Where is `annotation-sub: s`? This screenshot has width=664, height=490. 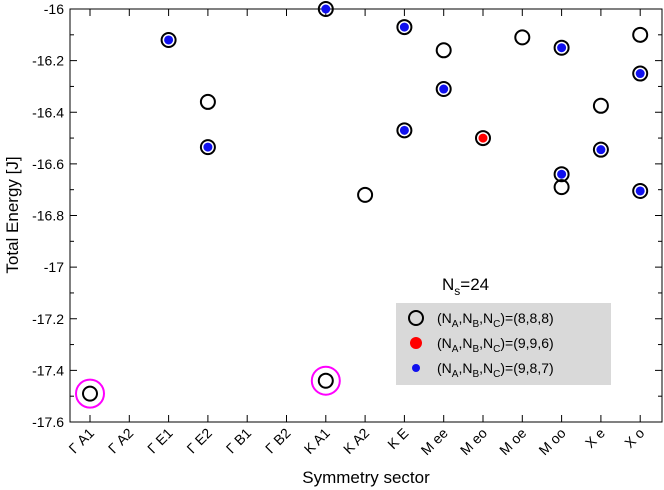 annotation-sub: s is located at coordinates (457, 291).